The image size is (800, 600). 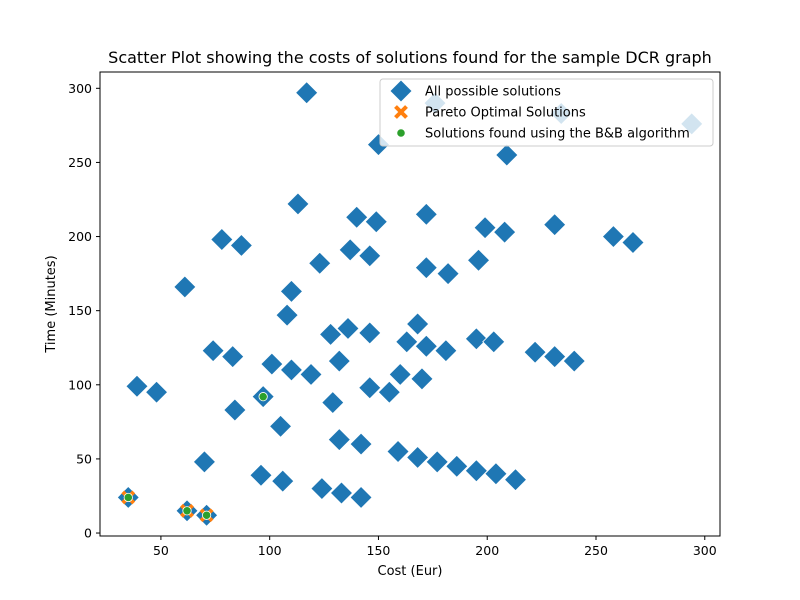 I want to click on legend-label-series-1: All possible solutions, so click(x=493, y=92).